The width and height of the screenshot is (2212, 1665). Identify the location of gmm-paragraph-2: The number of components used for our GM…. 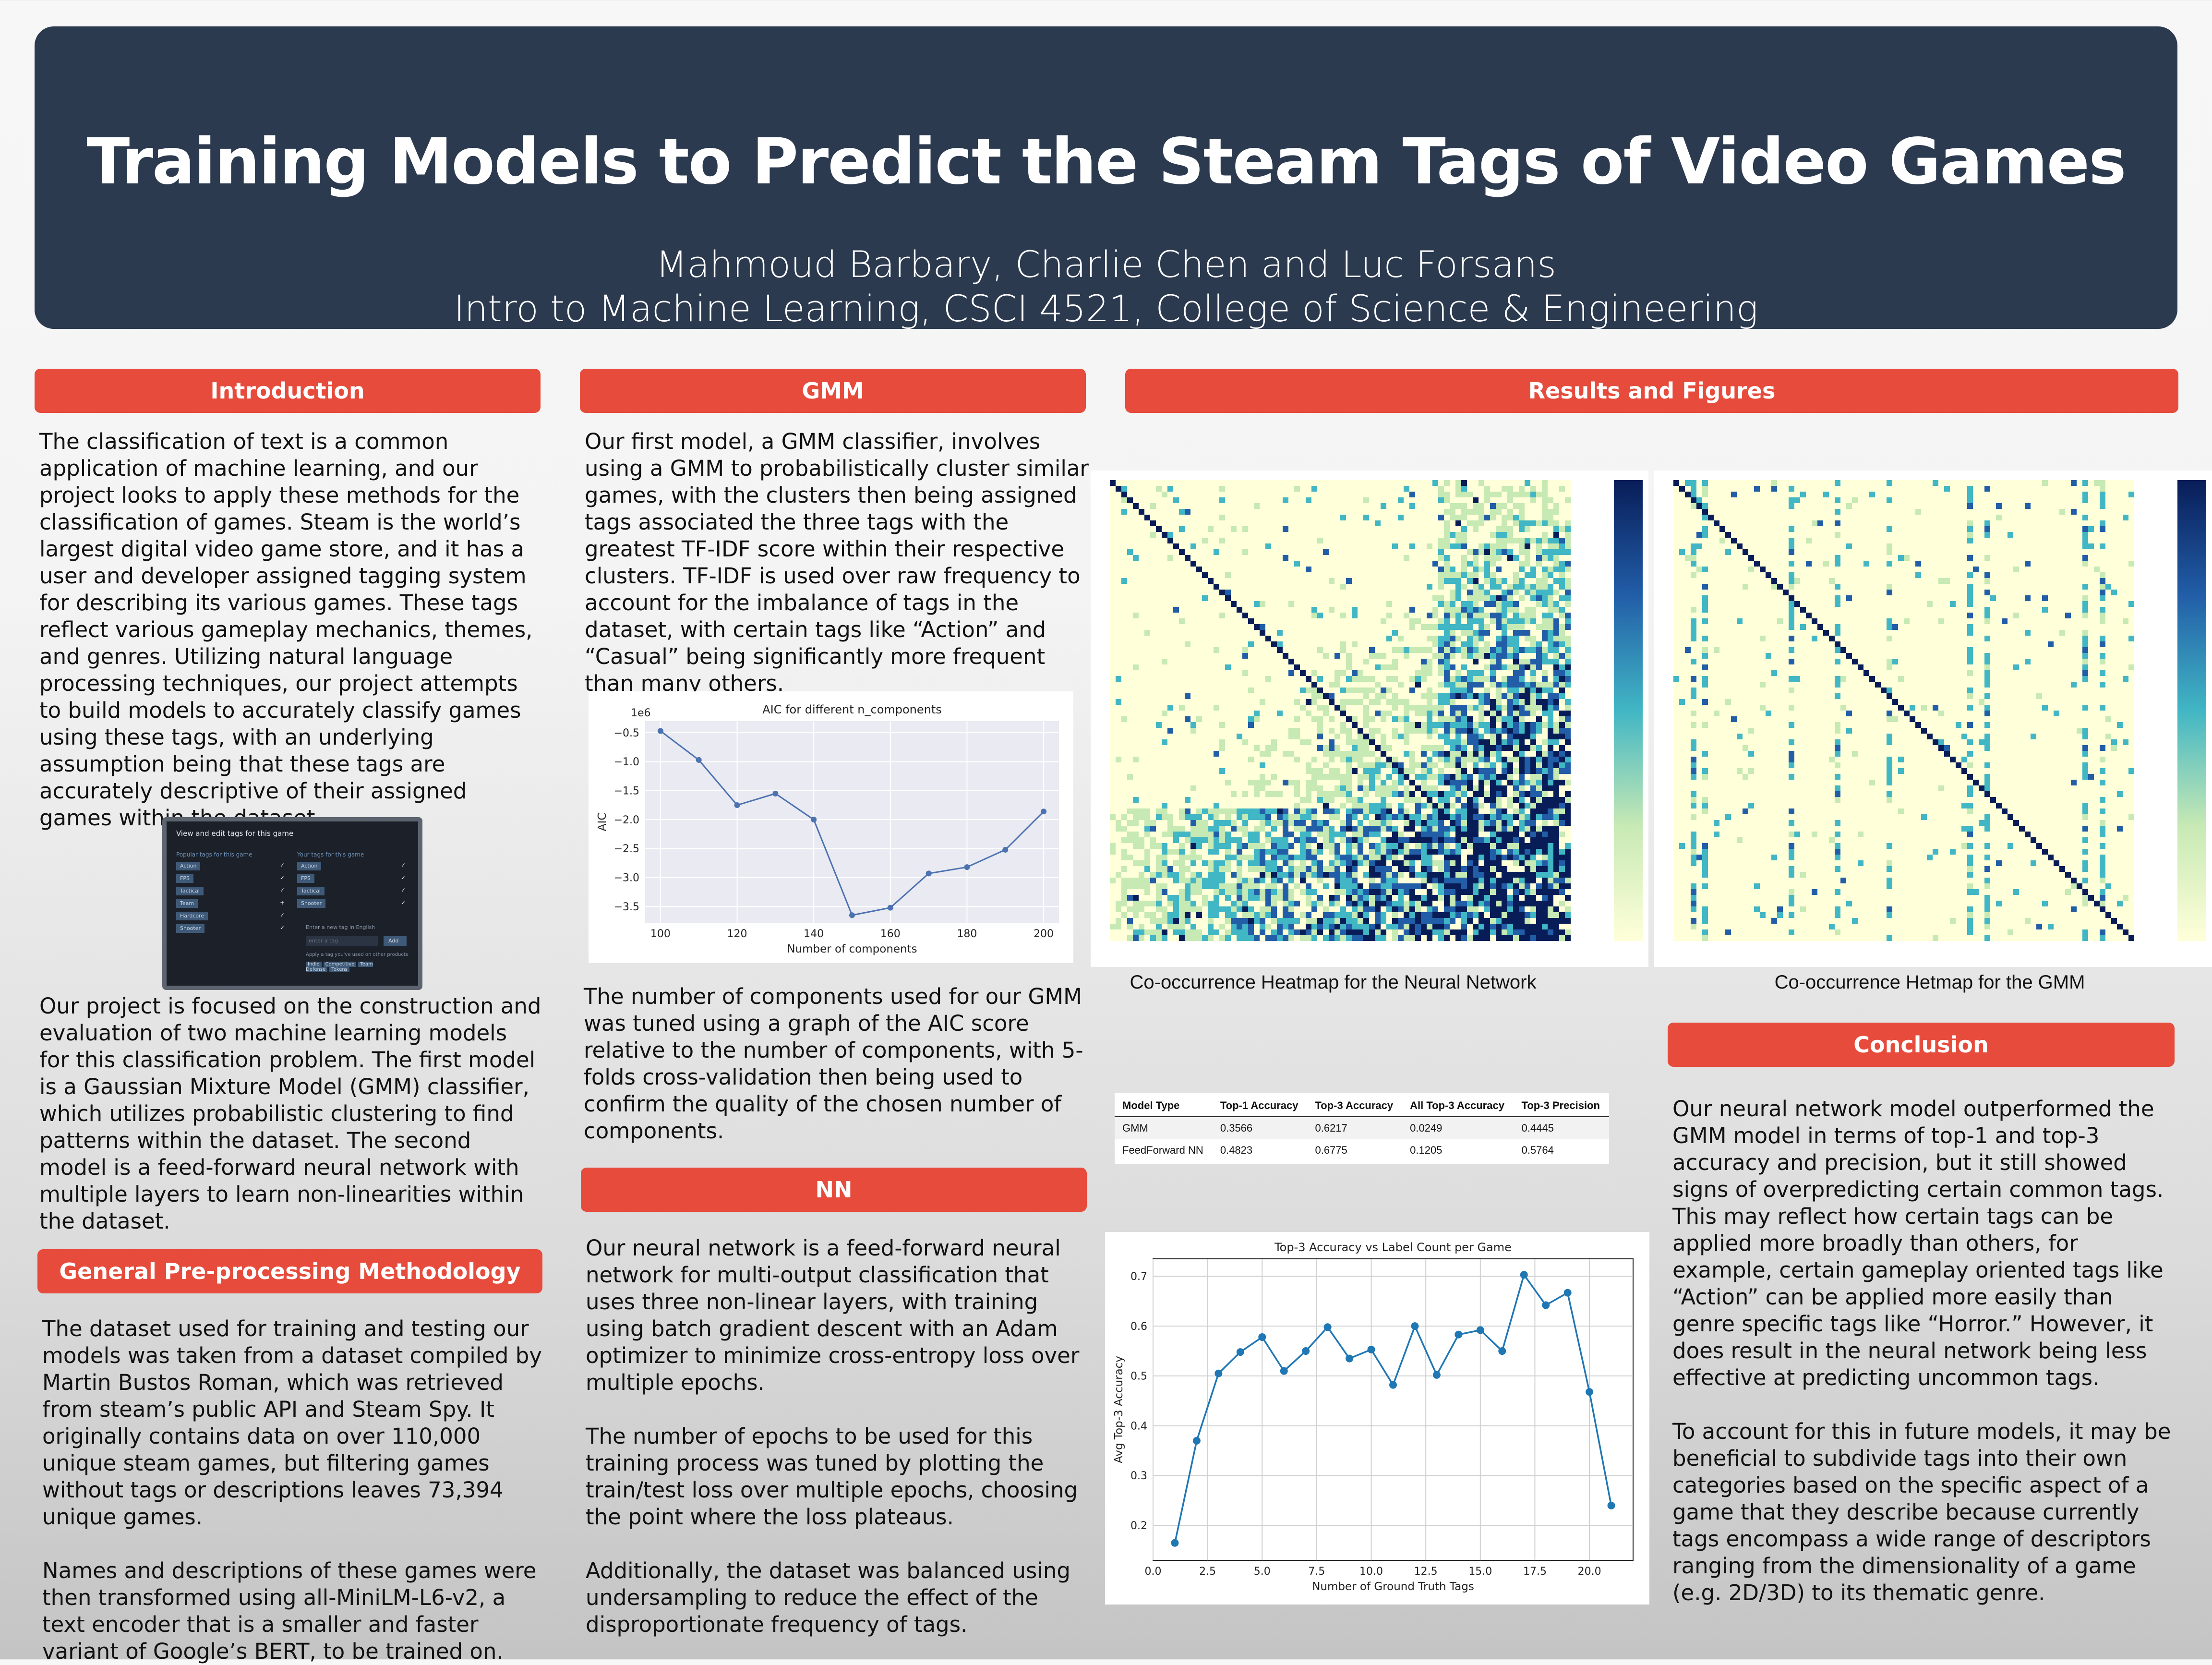
(836, 1064).